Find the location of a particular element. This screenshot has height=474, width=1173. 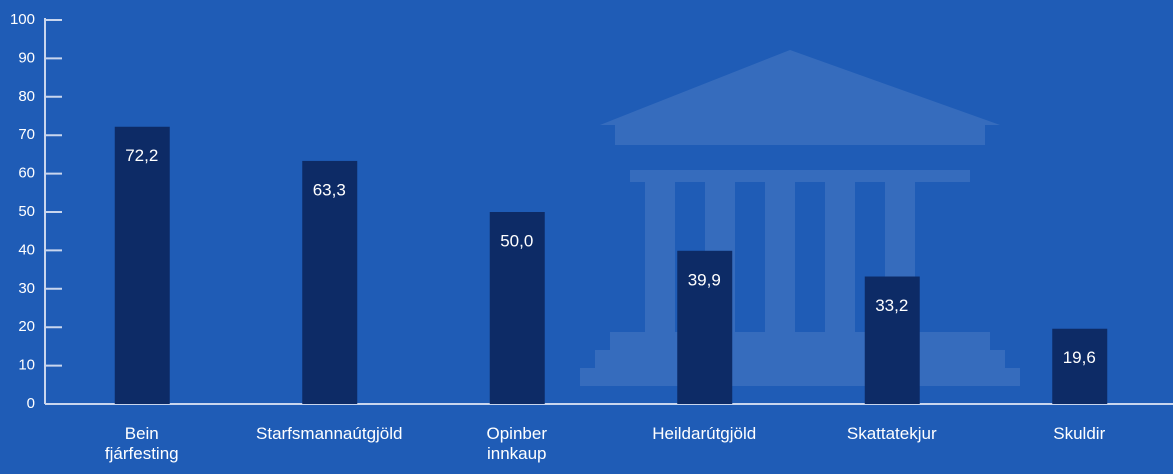

value-label: 19,6 is located at coordinates (1079, 357).